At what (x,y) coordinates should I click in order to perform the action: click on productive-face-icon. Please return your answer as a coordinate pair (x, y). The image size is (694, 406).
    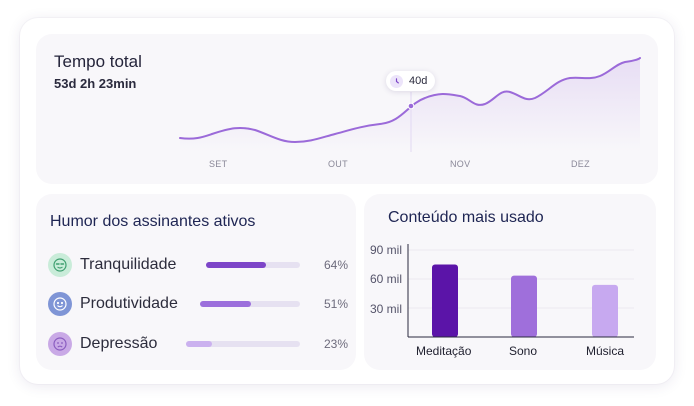
    Looking at the image, I should click on (60, 304).